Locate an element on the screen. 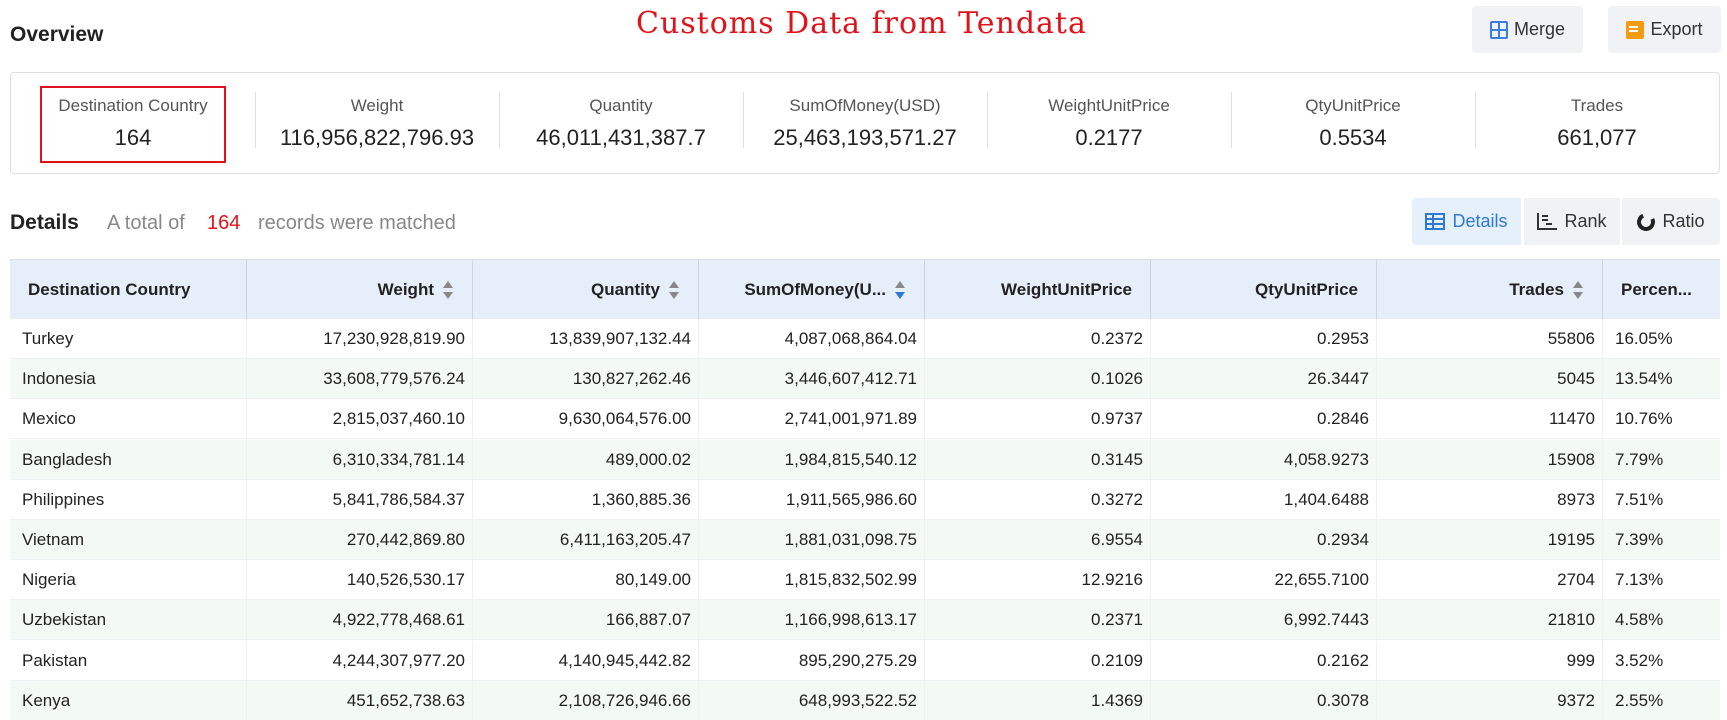 This screenshot has height=720, width=1727. stat-value: 46,011,431,387.7 is located at coordinates (621, 137).